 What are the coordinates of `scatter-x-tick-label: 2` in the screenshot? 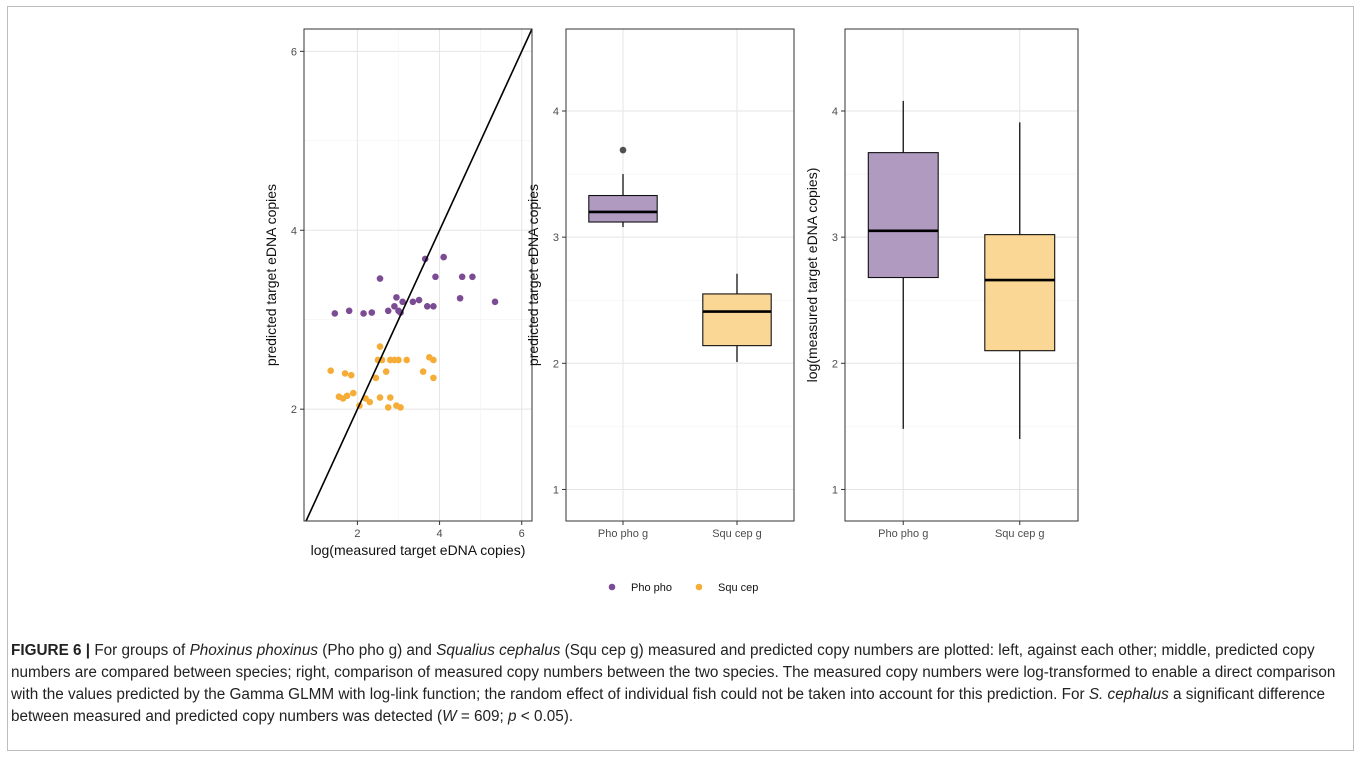 It's located at (357, 534).